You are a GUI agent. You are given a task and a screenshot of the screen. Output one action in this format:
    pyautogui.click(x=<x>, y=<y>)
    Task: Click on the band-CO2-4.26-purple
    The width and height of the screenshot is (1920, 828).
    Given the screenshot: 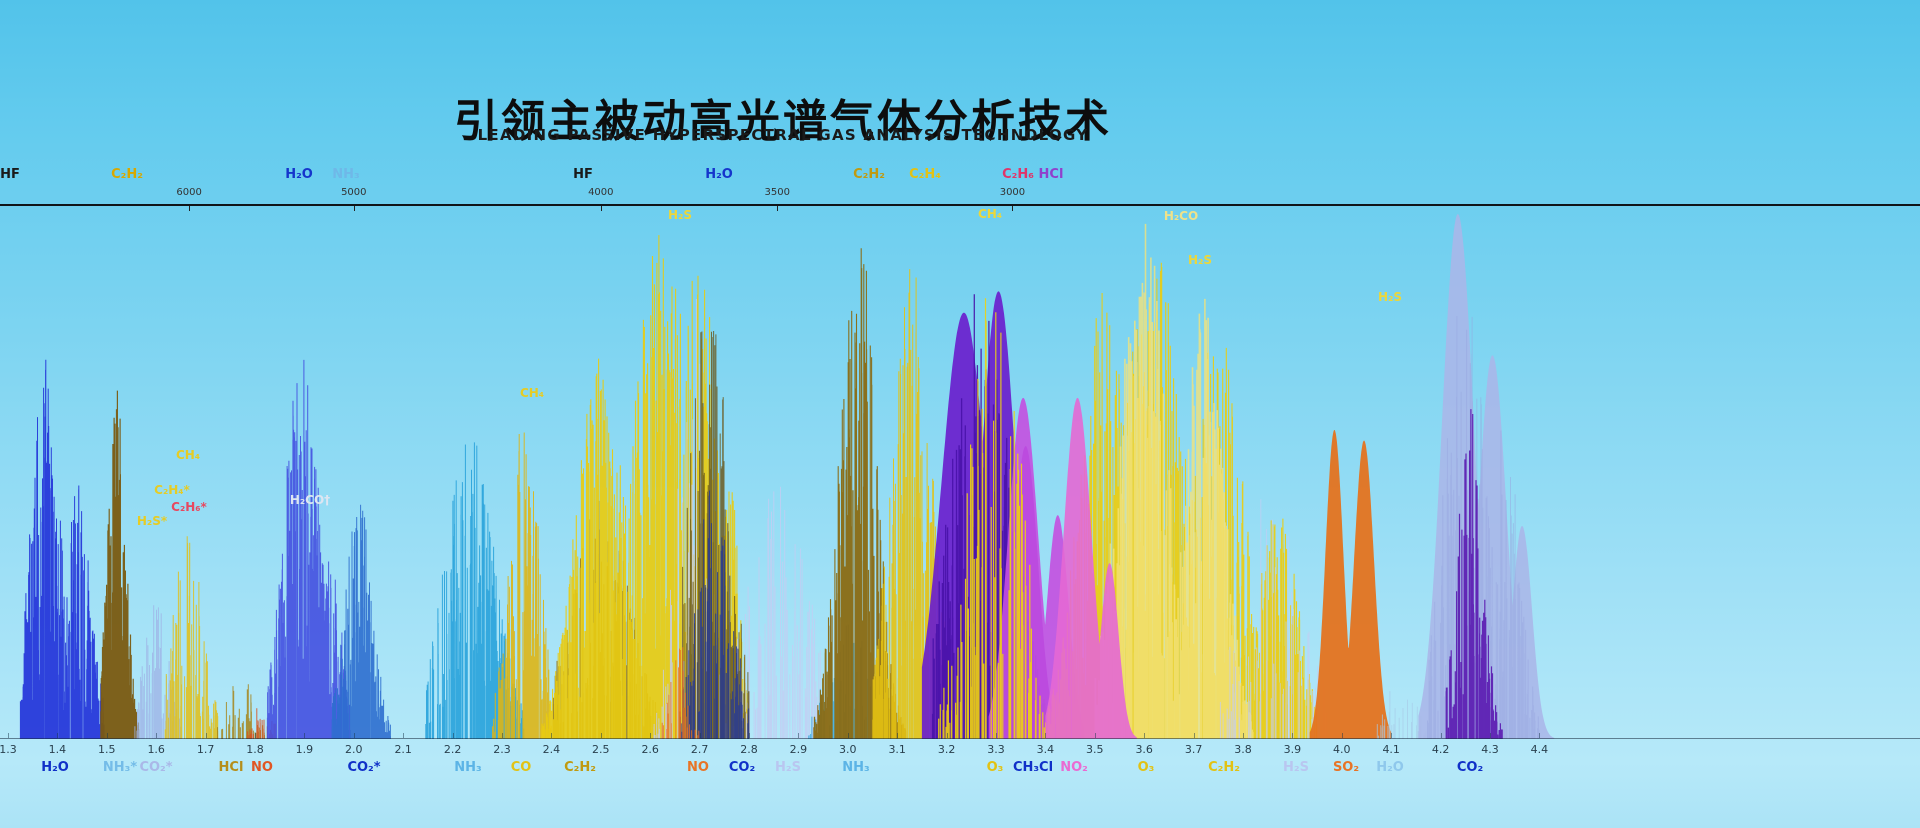 What is the action you would take?
    pyautogui.click(x=1474, y=574)
    